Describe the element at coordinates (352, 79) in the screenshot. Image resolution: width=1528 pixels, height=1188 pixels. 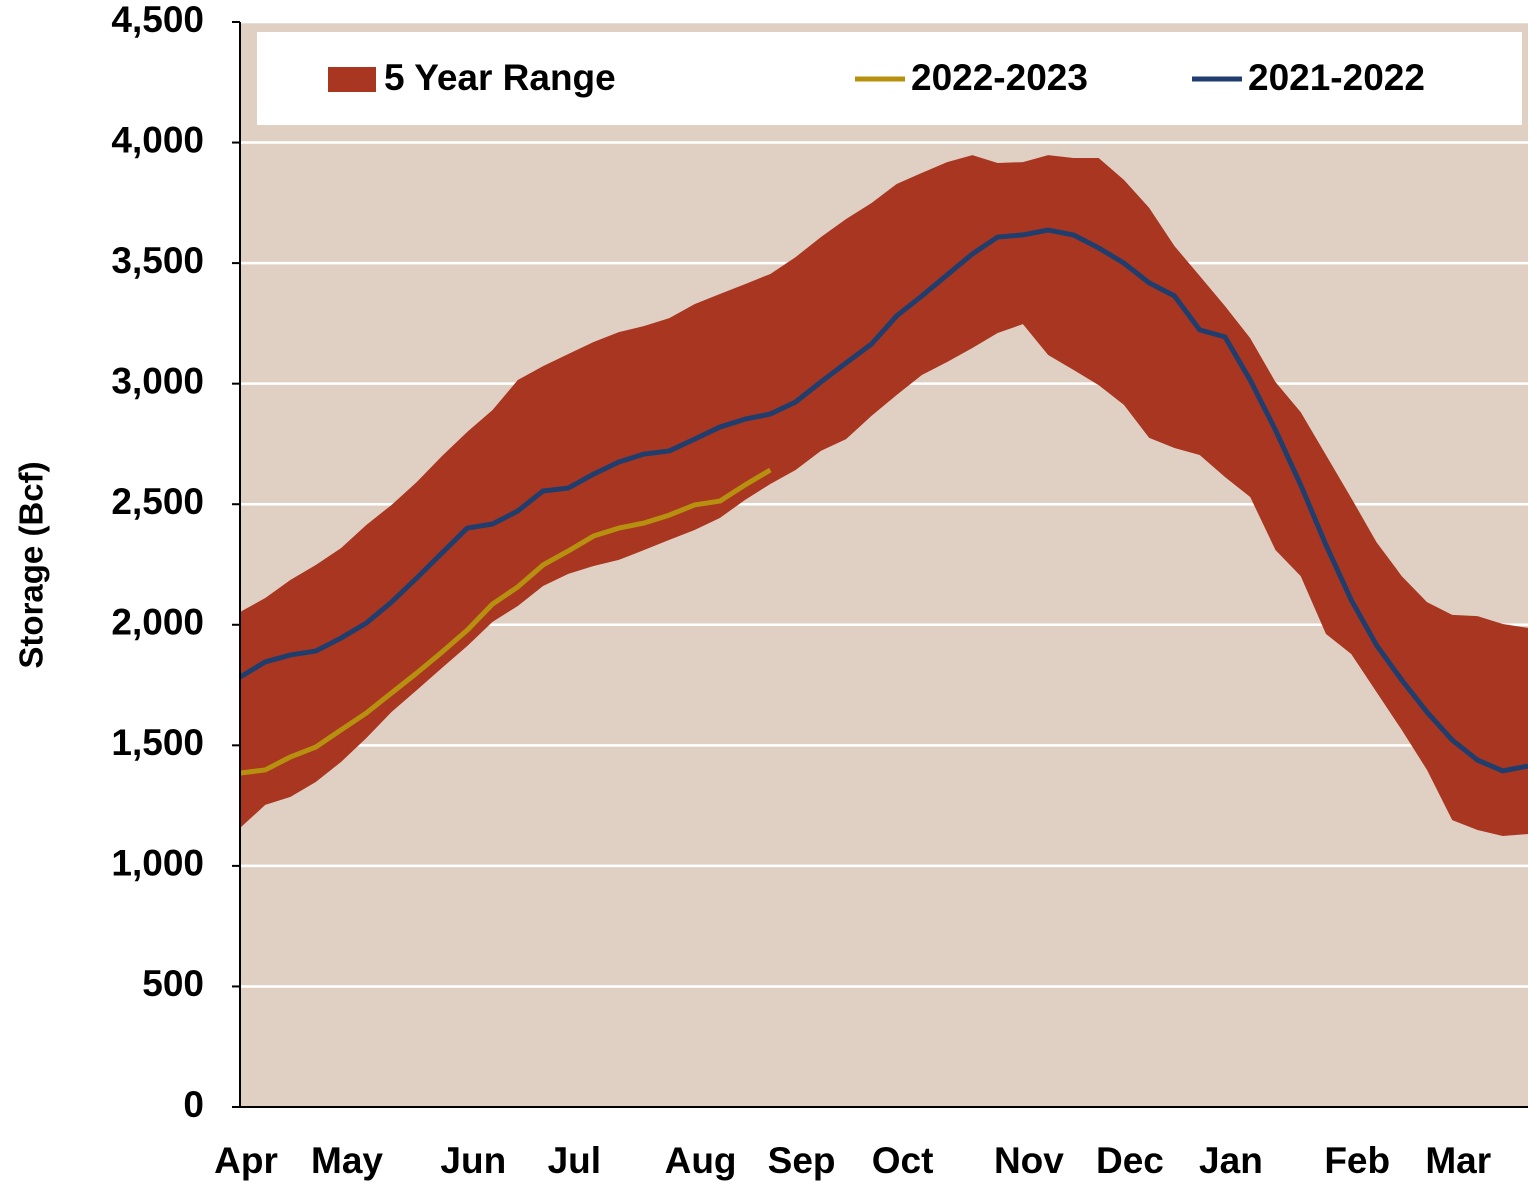
I see `legend-swatch` at that location.